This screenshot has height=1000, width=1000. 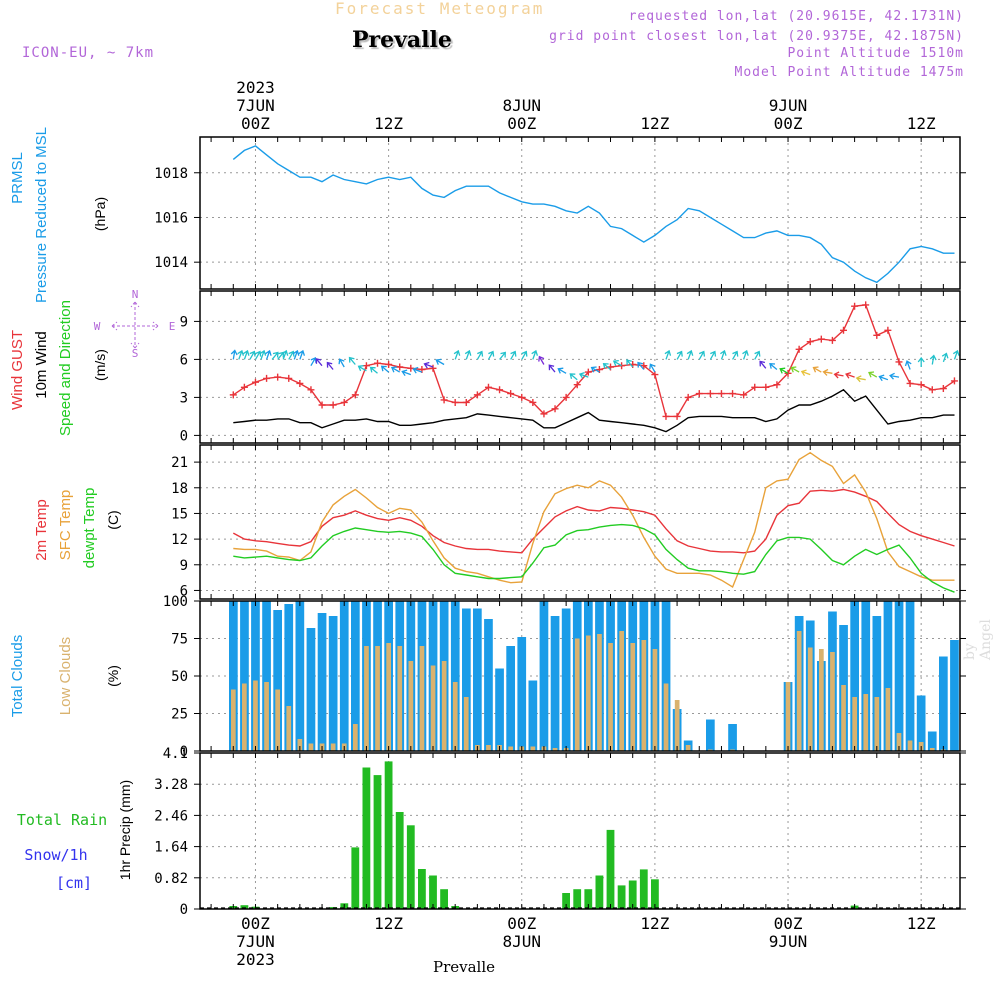 I want to click on y-tick-label: 75, so click(x=179, y=640).